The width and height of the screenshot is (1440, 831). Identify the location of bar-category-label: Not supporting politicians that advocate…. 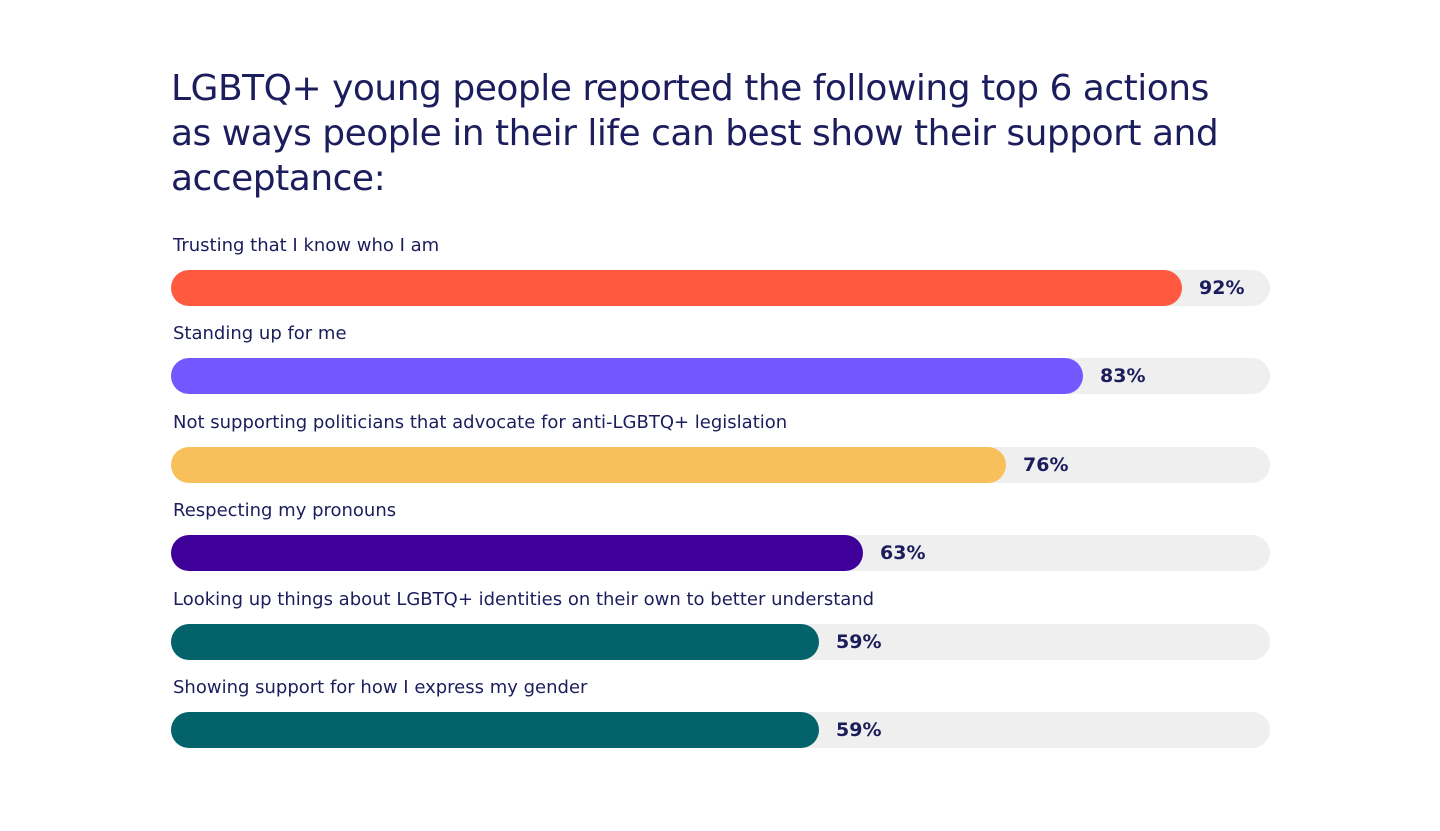
(480, 422).